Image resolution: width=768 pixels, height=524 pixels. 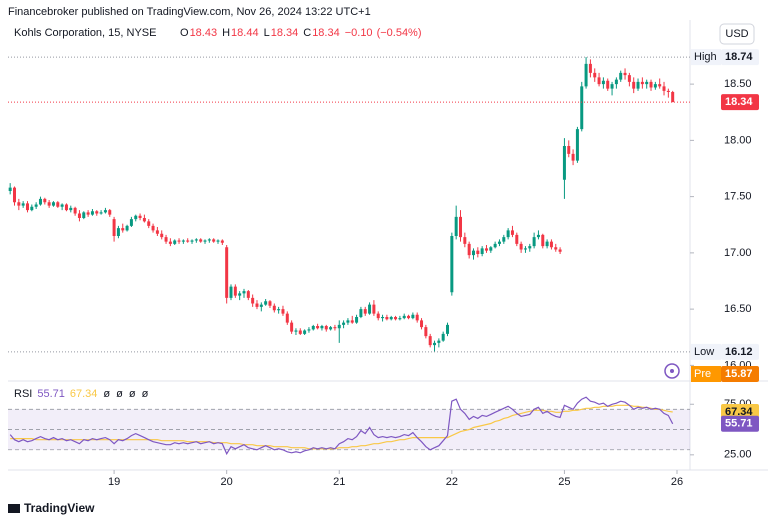 I want to click on currency-button, so click(x=737, y=34).